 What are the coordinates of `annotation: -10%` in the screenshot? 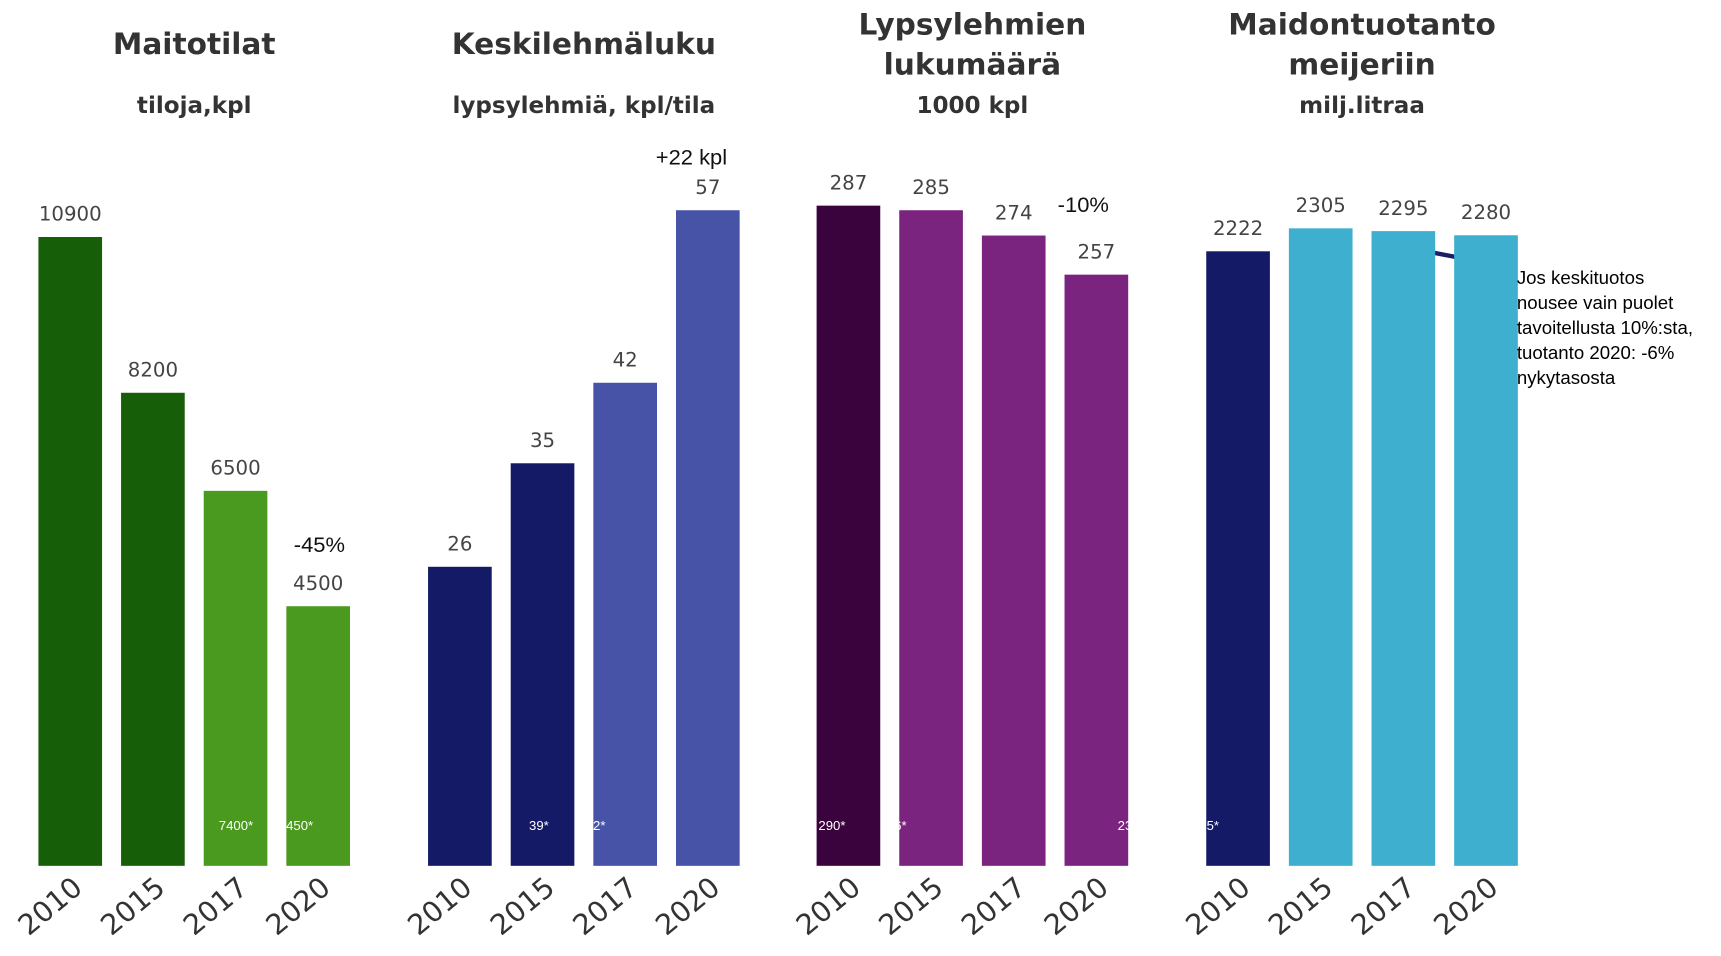 It's located at (1083, 204).